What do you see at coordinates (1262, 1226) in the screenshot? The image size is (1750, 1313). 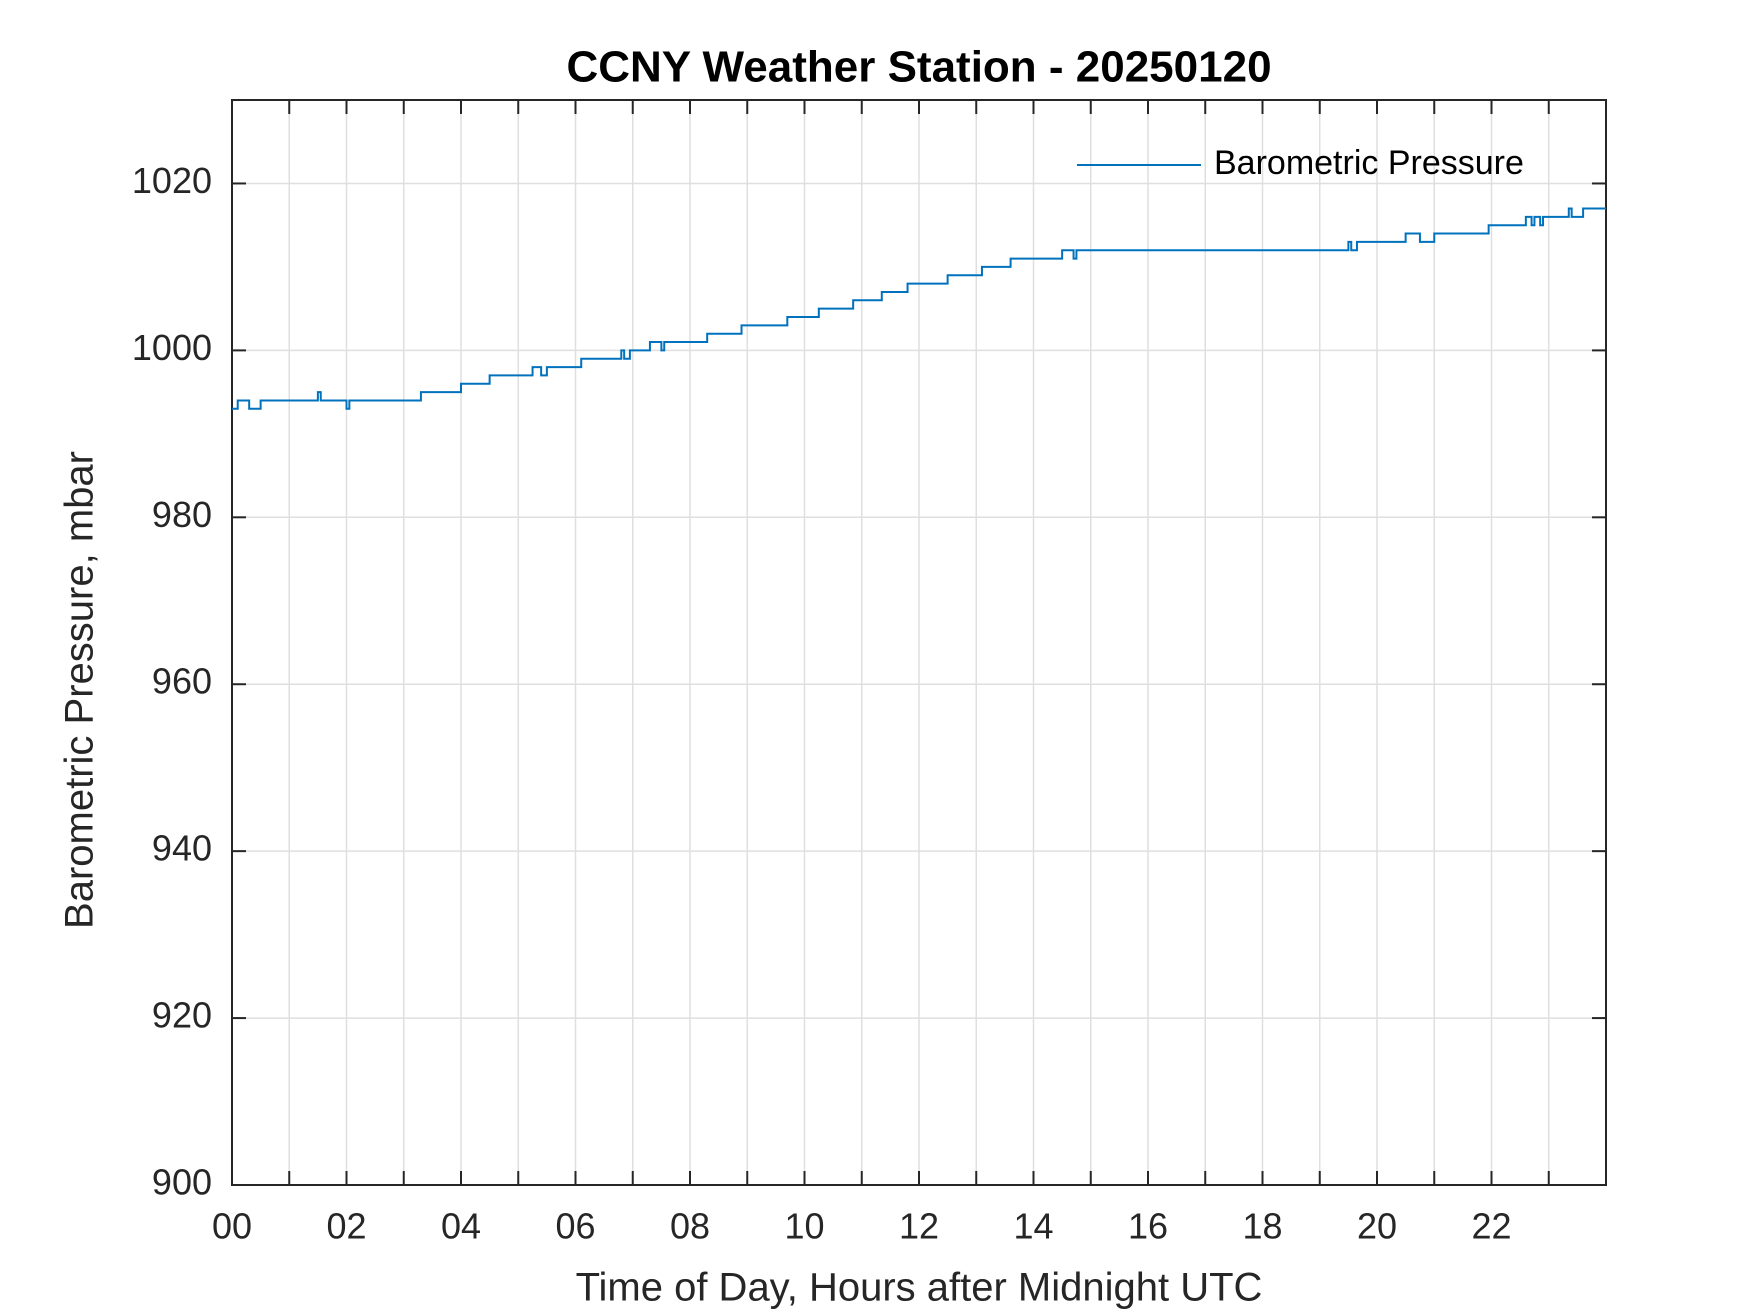 I see `x-tick-label: 18` at bounding box center [1262, 1226].